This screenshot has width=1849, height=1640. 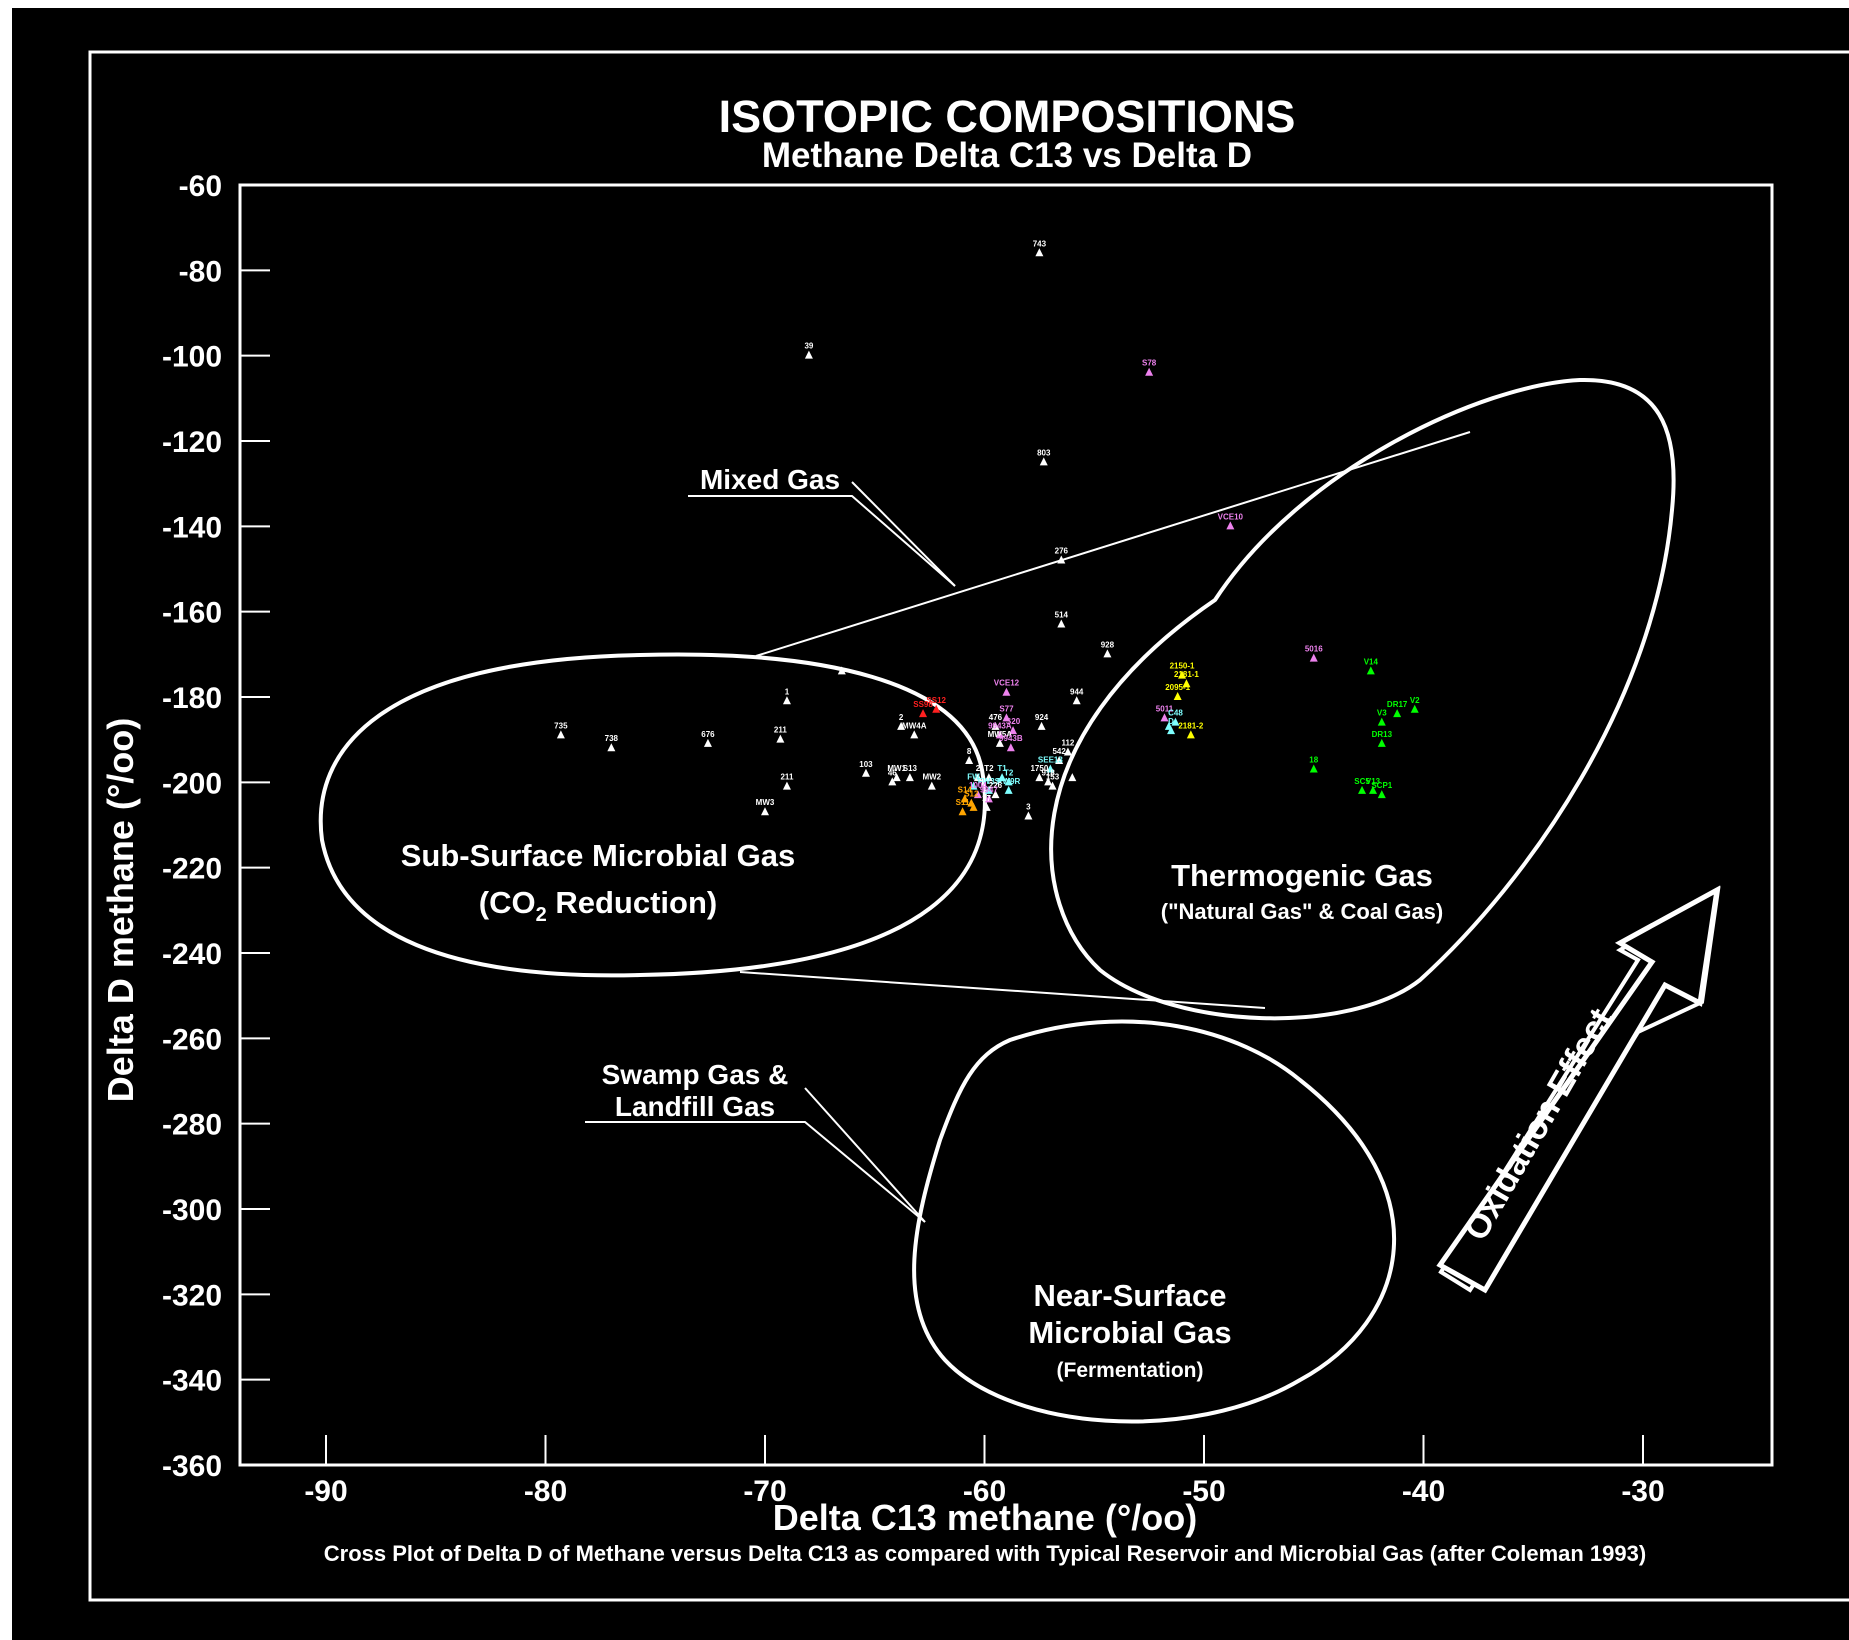 I want to click on y-tick-label: -180, so click(x=192, y=698).